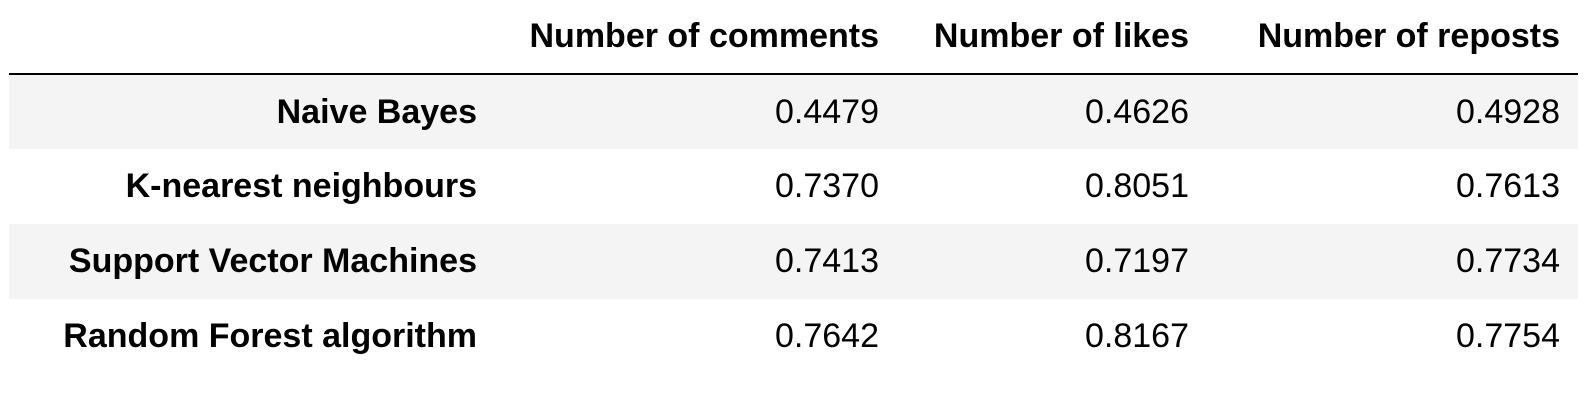 Image resolution: width=1587 pixels, height=408 pixels. Describe the element at coordinates (692, 111) in the screenshot. I see `cell-comments: 0.4479` at that location.